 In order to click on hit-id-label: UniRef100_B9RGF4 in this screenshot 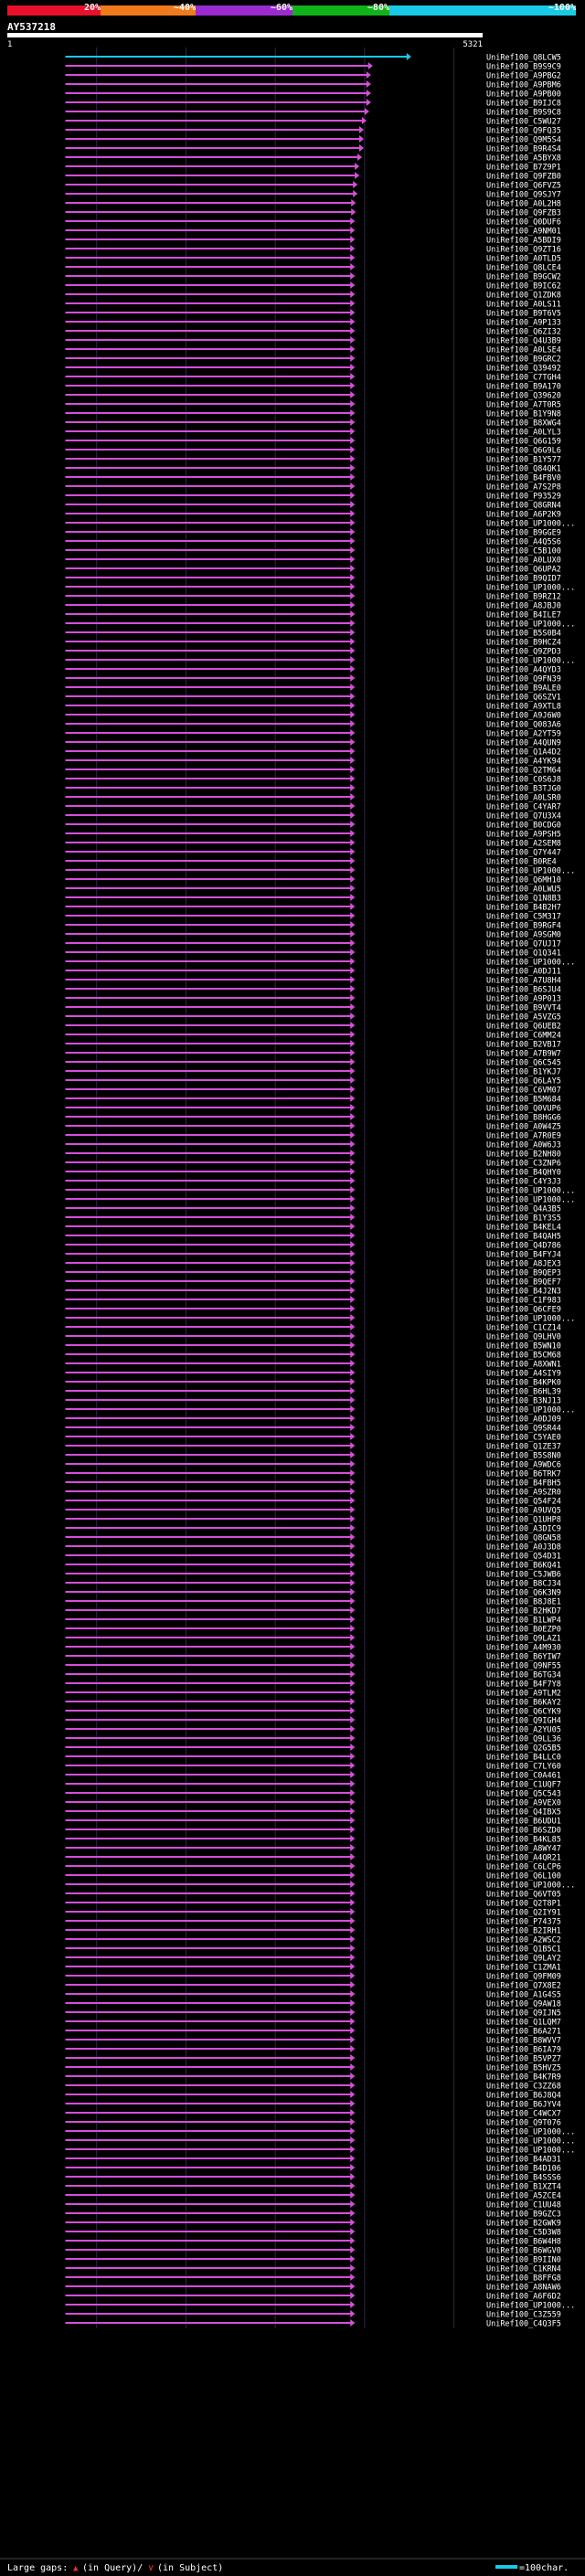, I will do `click(523, 926)`.